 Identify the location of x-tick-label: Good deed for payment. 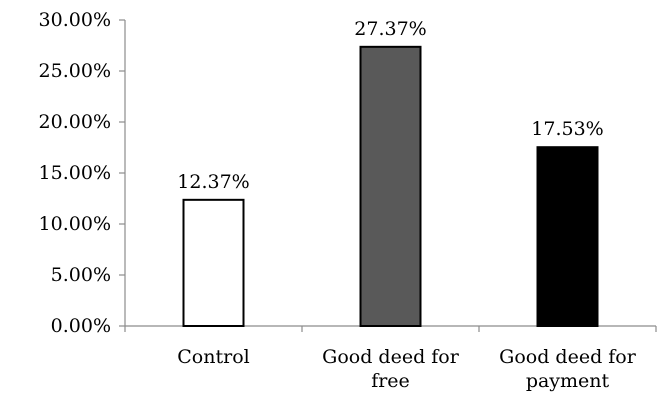
(568, 369).